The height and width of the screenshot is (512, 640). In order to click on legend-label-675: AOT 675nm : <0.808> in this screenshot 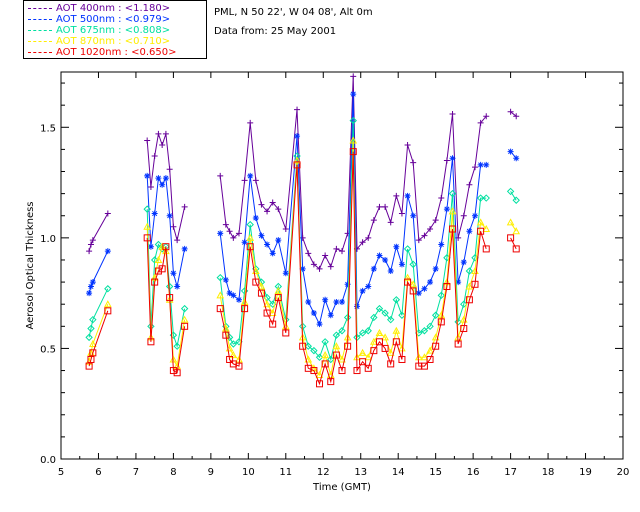, I will do `click(113, 30)`.